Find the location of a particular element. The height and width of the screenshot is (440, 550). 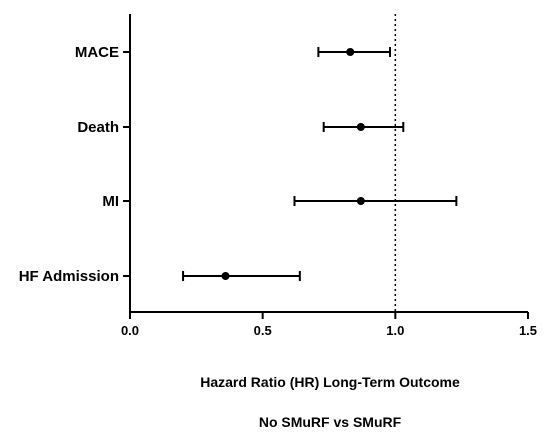

x-tick-label-0: 0.0 is located at coordinates (130, 330).